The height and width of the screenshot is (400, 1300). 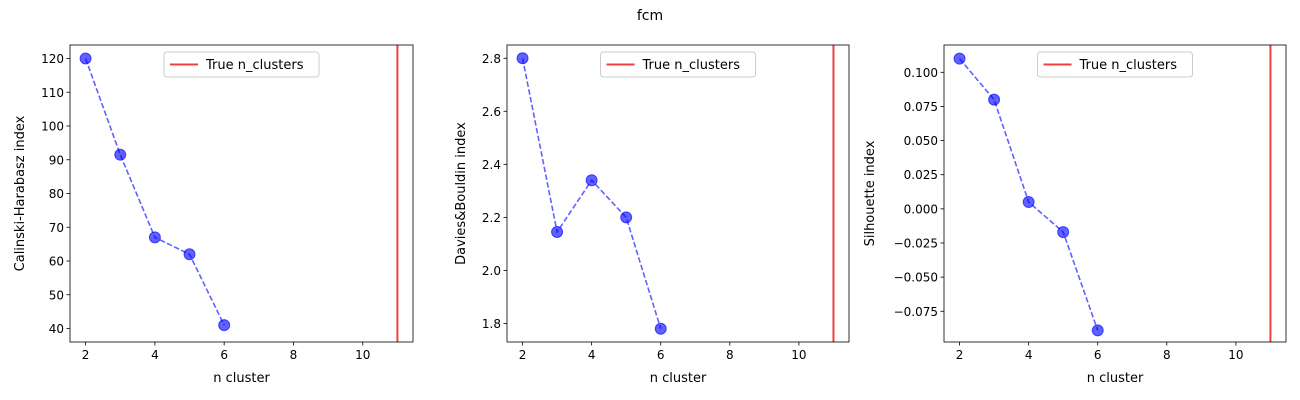 I want to click on y-tick-label: 2.4, so click(x=491, y=165).